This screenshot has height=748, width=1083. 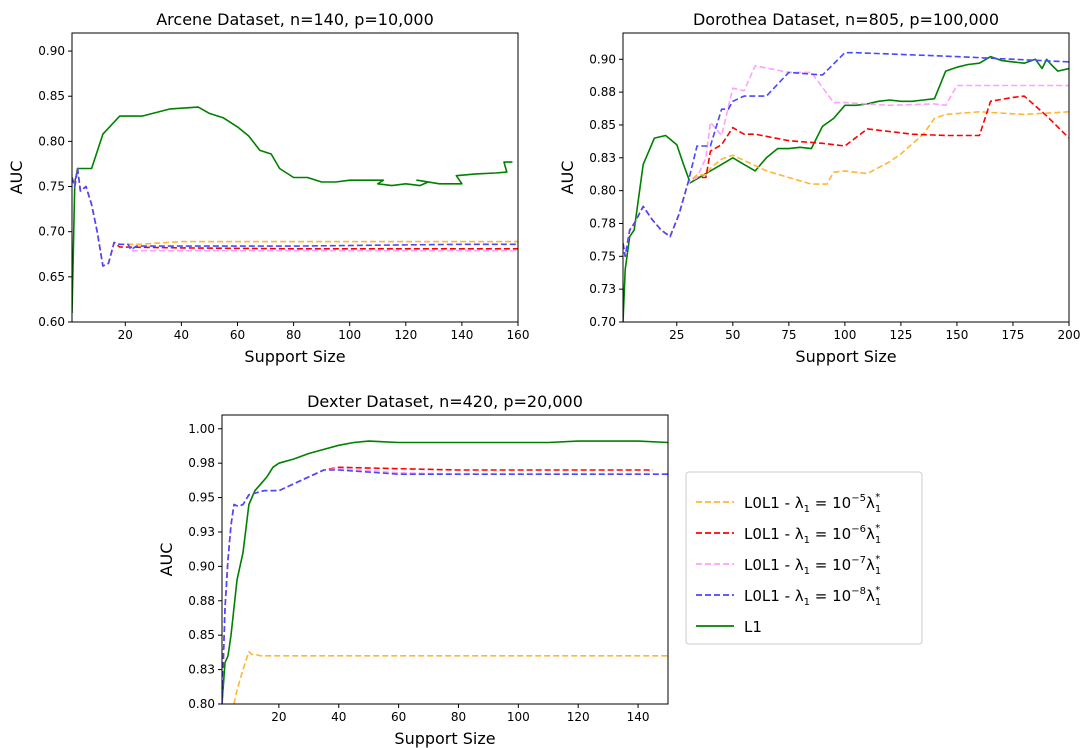 I want to click on x-tick-label: 125, so click(x=900, y=335).